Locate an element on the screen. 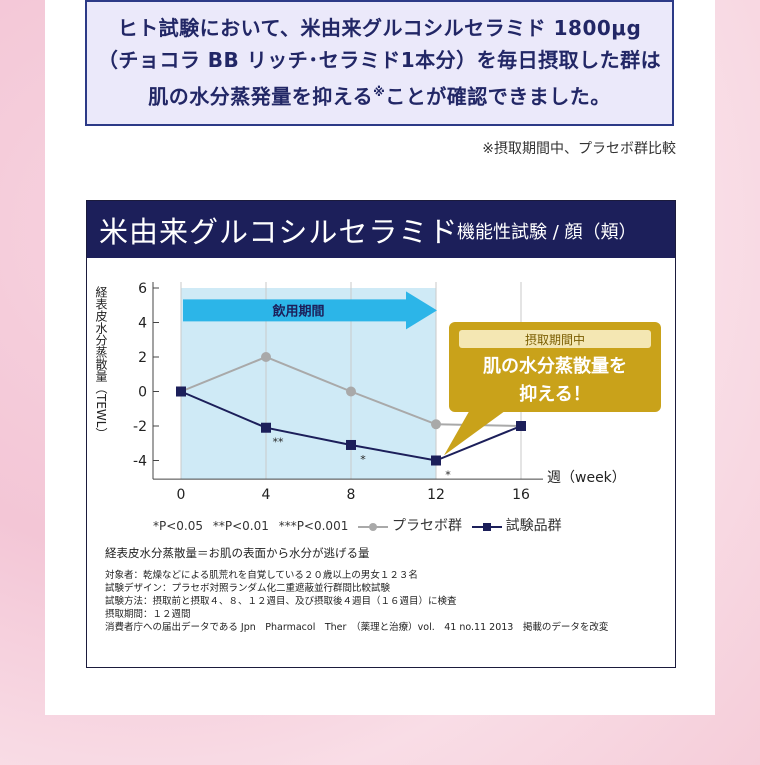 This screenshot has width=760, height=765. notes-head: 経表皮水分蒸散量＝お肌の表面から水分が逃げる量 is located at coordinates (237, 553).